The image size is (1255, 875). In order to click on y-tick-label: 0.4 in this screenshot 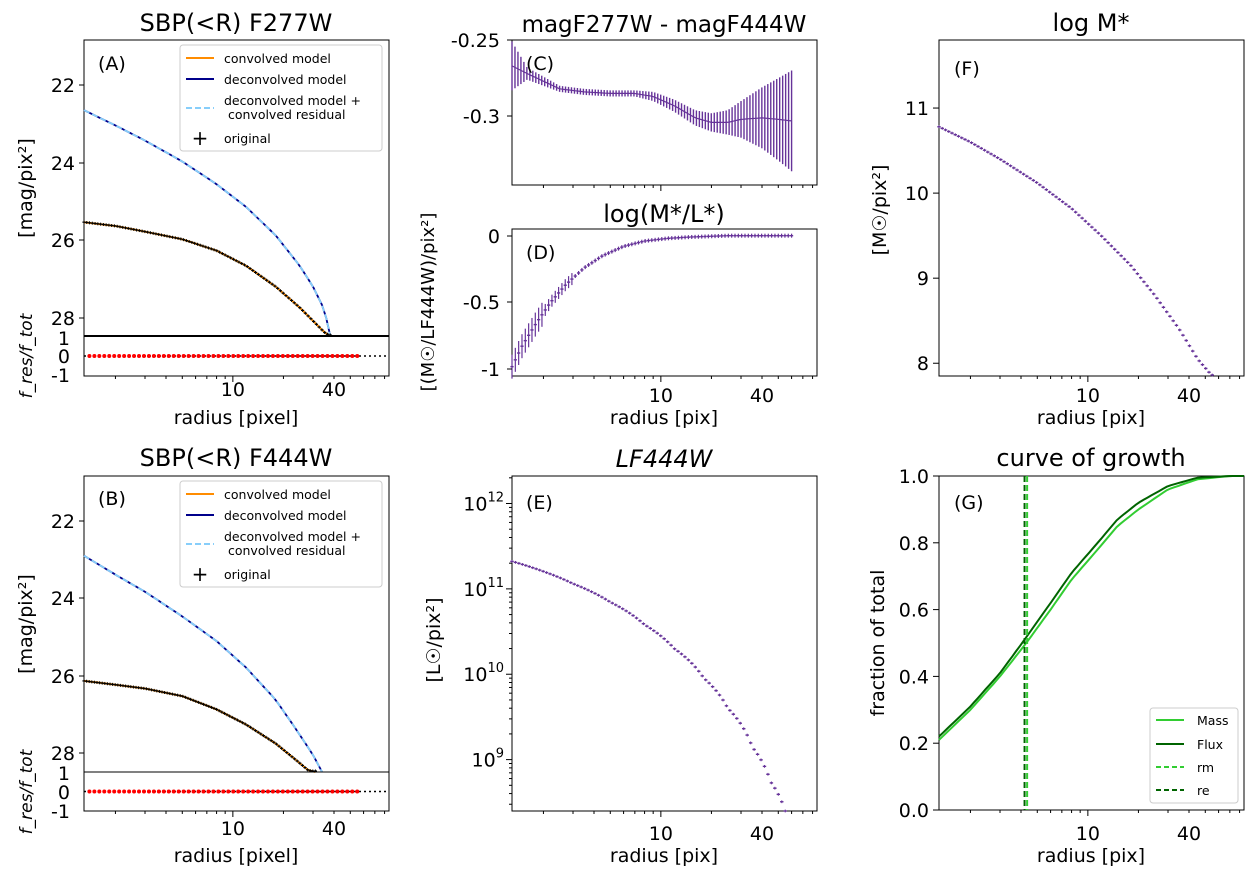, I will do `click(914, 677)`.